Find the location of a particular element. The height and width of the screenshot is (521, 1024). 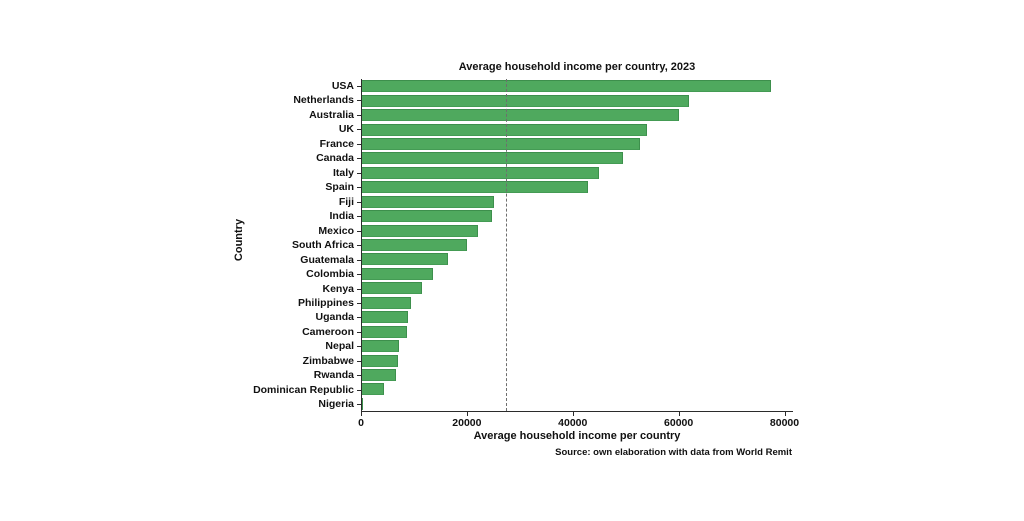

y-tick-row-france: France is located at coordinates (180, 144).